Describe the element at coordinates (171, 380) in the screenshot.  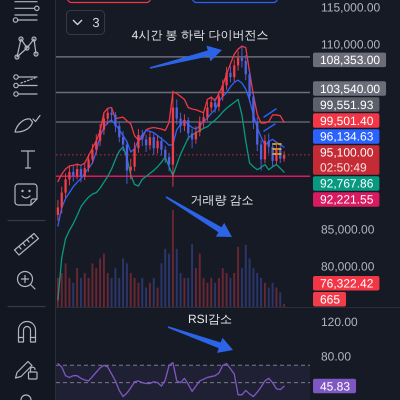
I see `line-series` at that location.